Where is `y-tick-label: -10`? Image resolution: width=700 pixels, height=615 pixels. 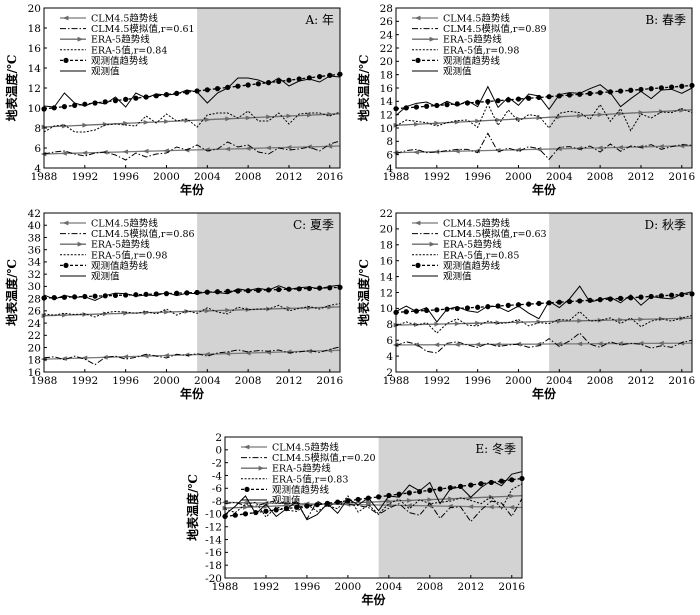 y-tick-label: -10 is located at coordinates (213, 515).